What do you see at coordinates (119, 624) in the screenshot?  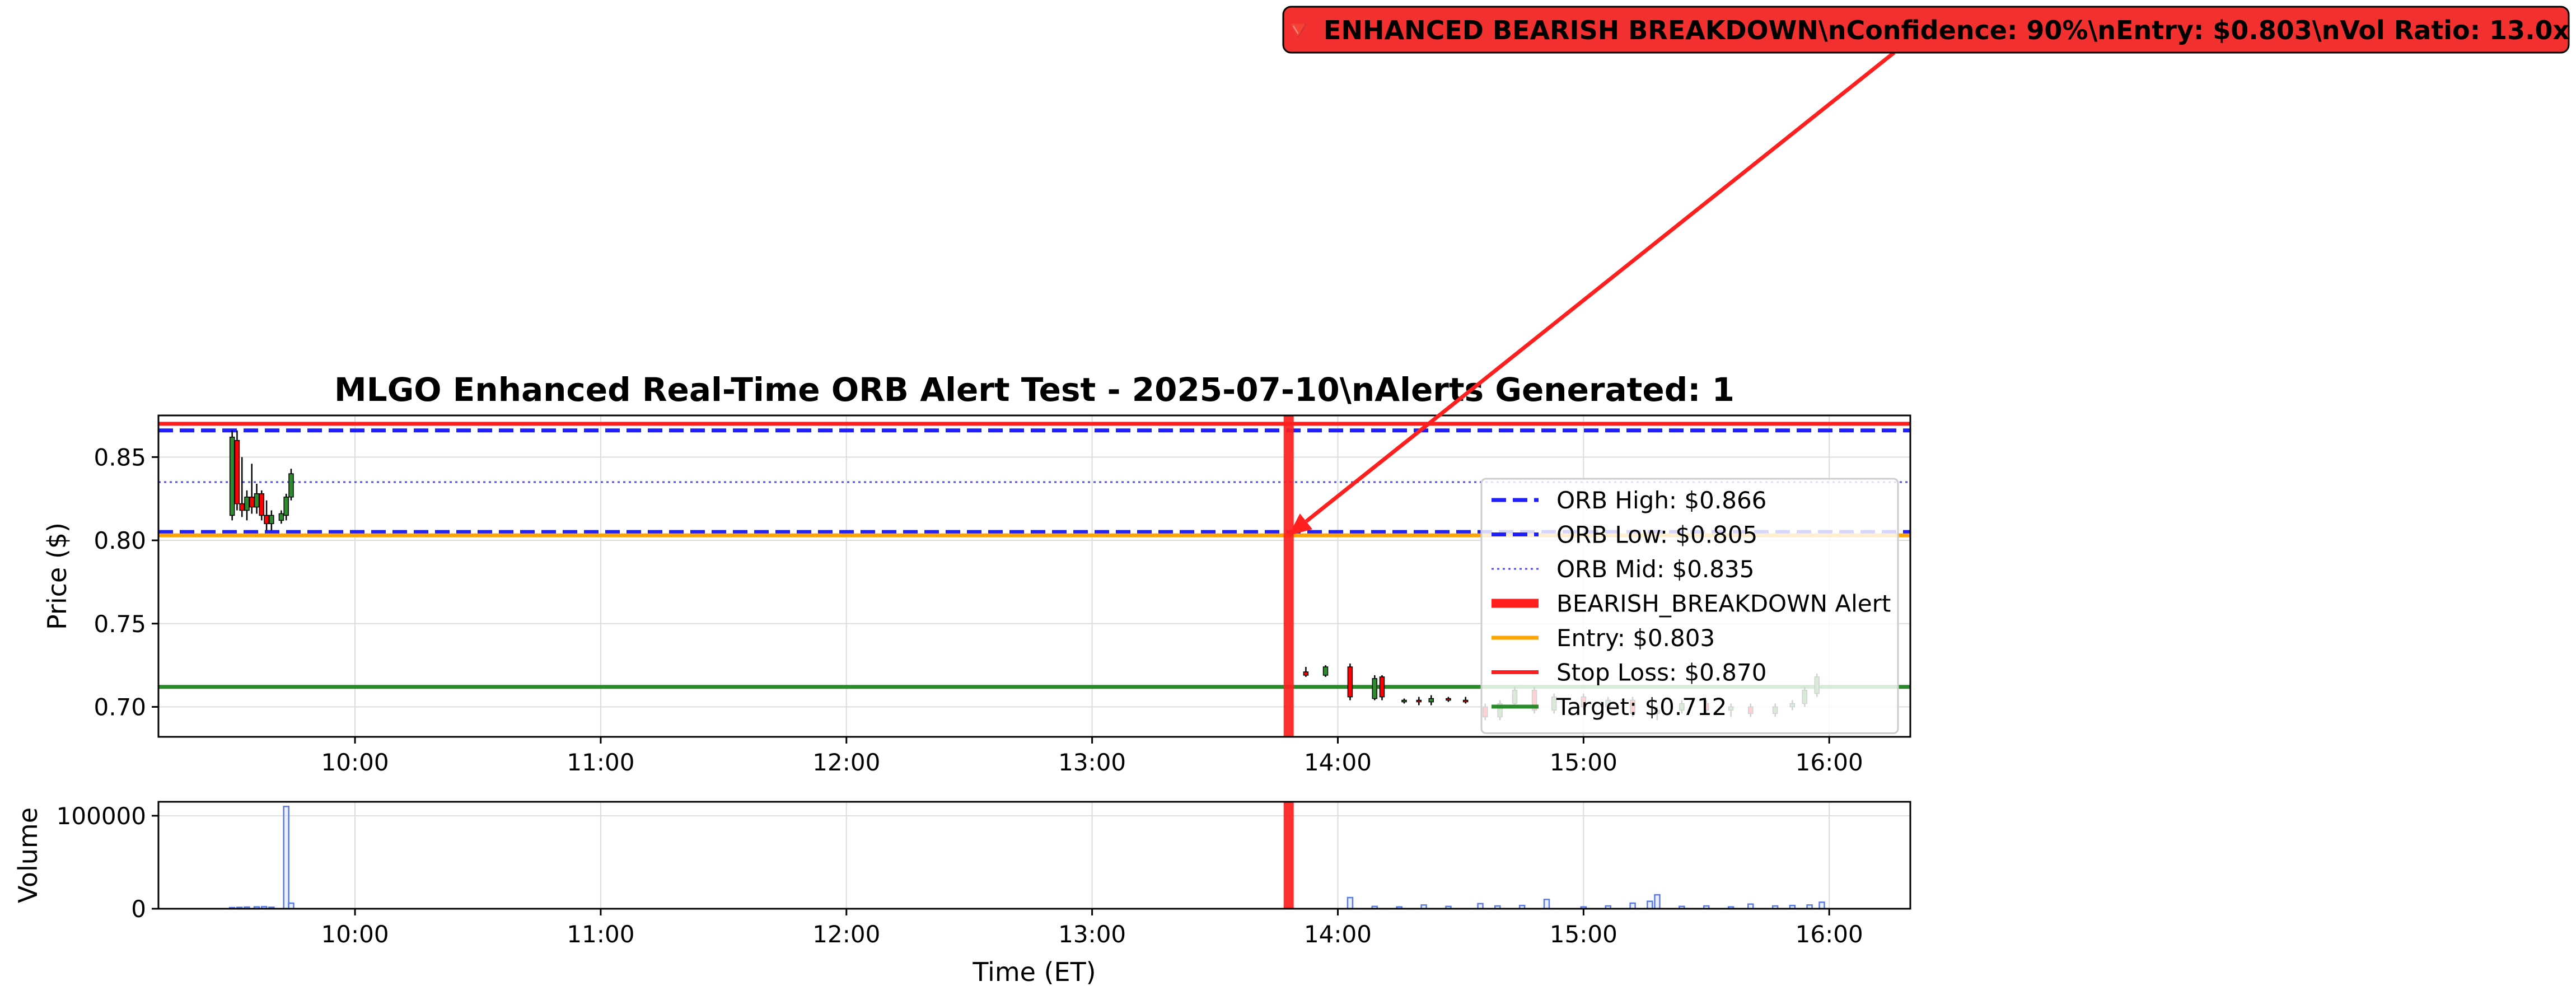 I see `price-y-tick-label: 0.75` at bounding box center [119, 624].